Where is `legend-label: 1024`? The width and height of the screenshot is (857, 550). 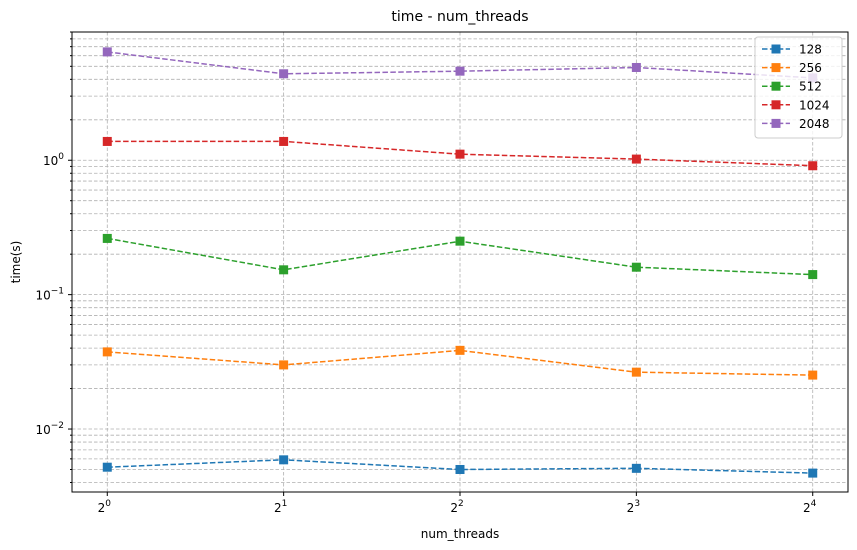 legend-label: 1024 is located at coordinates (814, 105).